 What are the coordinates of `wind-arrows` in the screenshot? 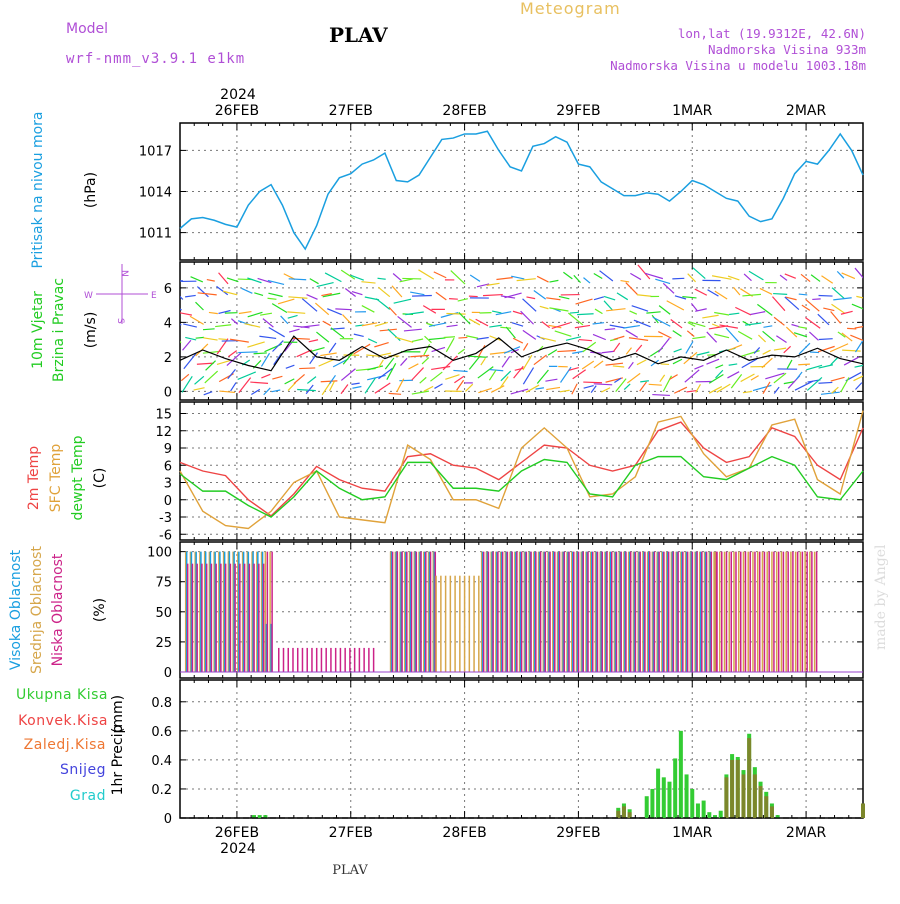 It's located at (522, 330).